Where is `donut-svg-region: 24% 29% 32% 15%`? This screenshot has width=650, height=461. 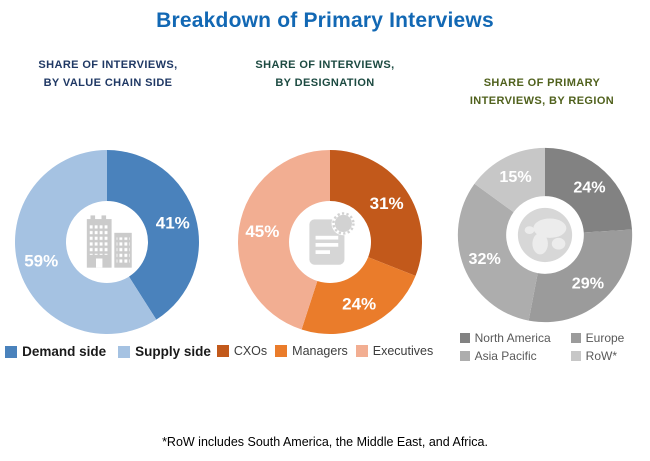 donut-svg-region: 24% 29% 32% 15% is located at coordinates (545, 235).